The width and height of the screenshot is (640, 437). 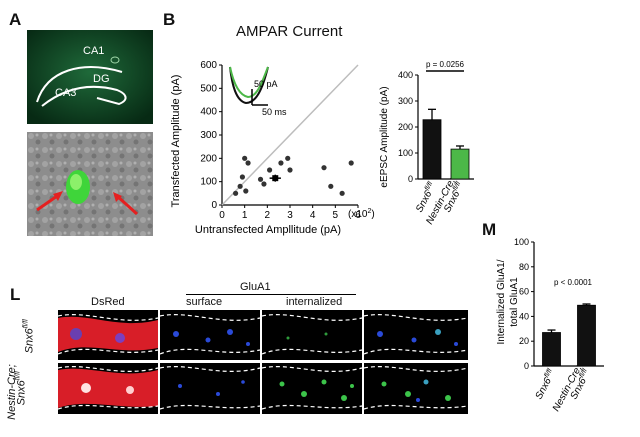 What do you see at coordinates (290, 135) in the screenshot?
I see `unity-line` at bounding box center [290, 135].